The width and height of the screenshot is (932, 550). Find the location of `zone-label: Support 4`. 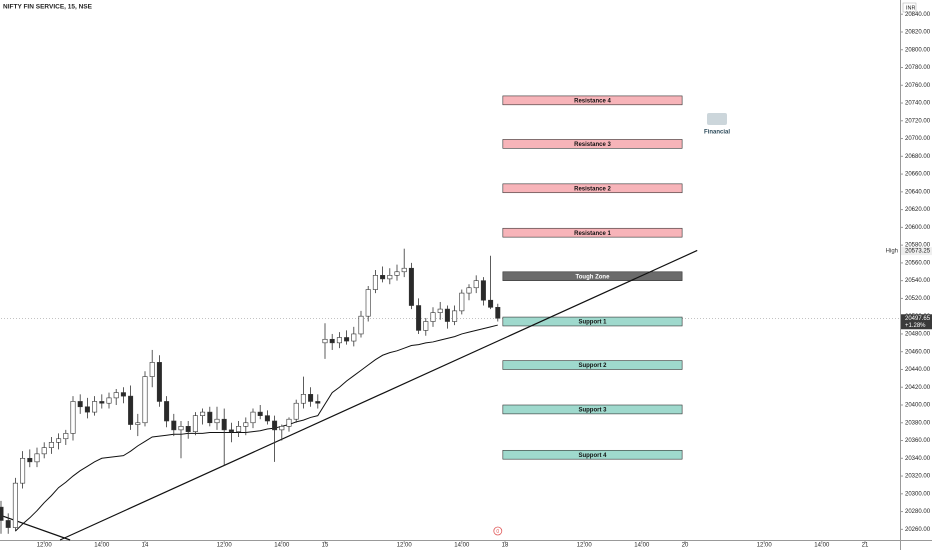

zone-label: Support 4 is located at coordinates (592, 456).